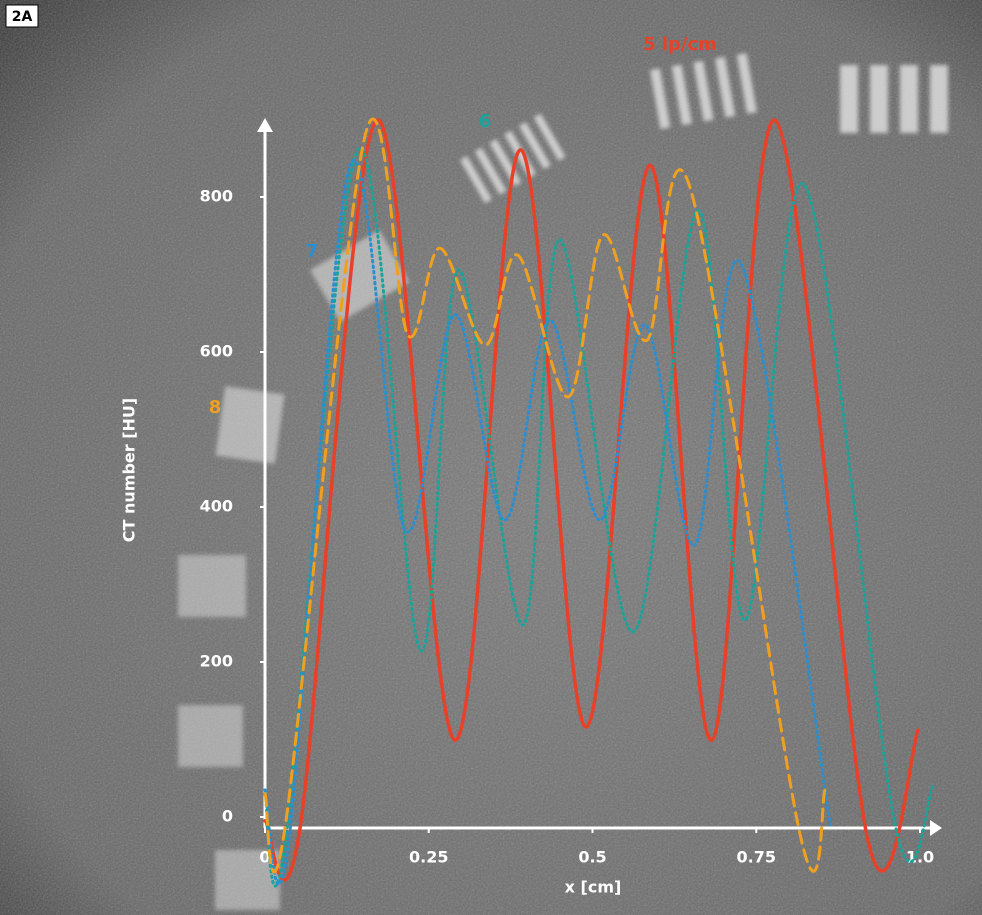 The height and width of the screenshot is (915, 982). Describe the element at coordinates (215, 407) in the screenshot. I see `legend-label: 8` at that location.